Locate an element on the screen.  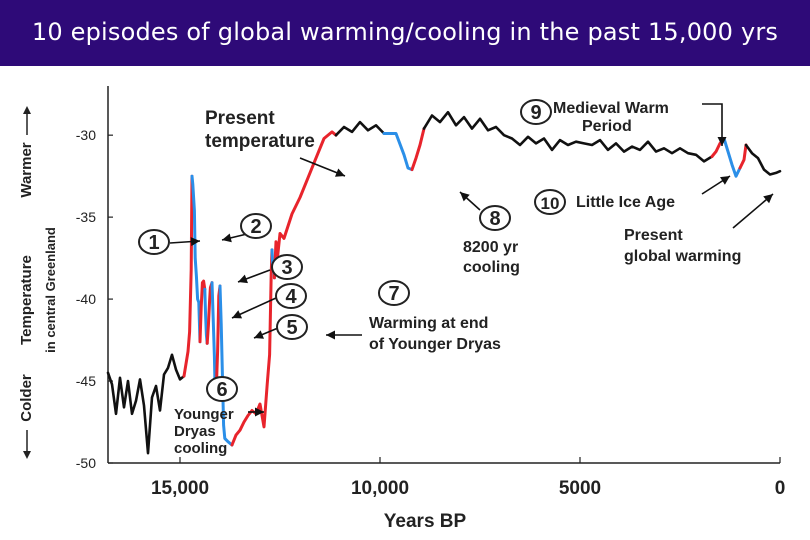
episode-marker-1: 1 is located at coordinates (154, 242).